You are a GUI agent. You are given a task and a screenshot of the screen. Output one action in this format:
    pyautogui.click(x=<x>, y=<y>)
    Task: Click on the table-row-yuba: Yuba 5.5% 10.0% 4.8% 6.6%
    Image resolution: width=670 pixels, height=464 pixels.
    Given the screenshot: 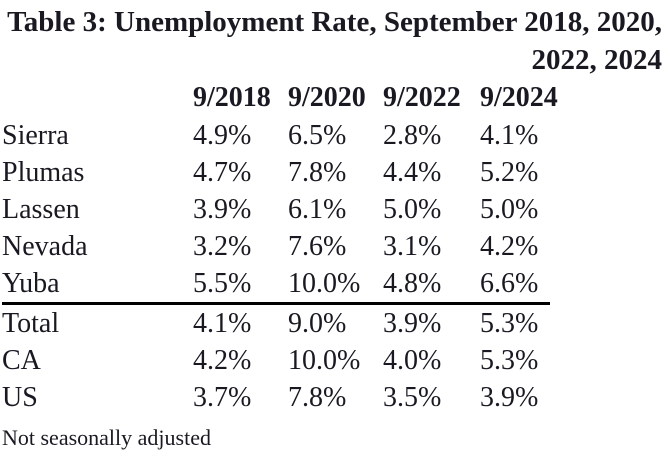 What is the action you would take?
    pyautogui.click(x=276, y=285)
    